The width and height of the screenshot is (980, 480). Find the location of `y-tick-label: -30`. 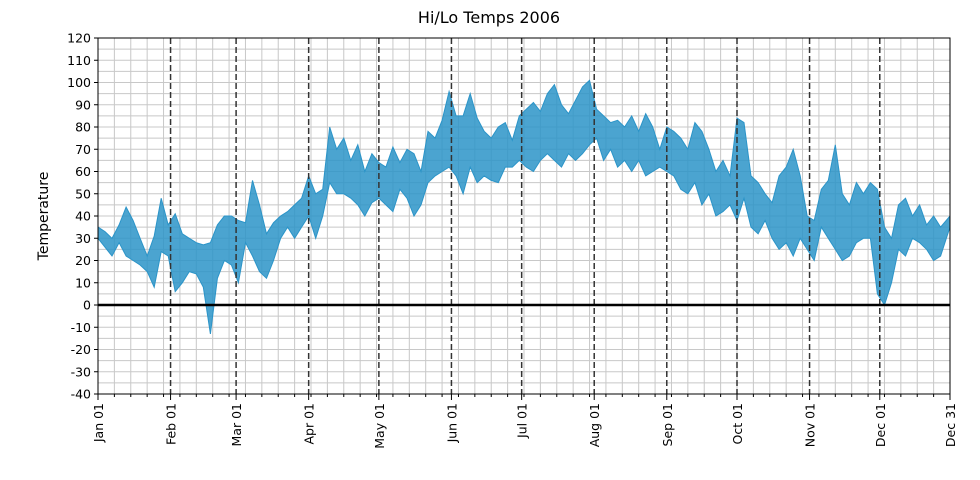

y-tick-label: -30 is located at coordinates (81, 371).